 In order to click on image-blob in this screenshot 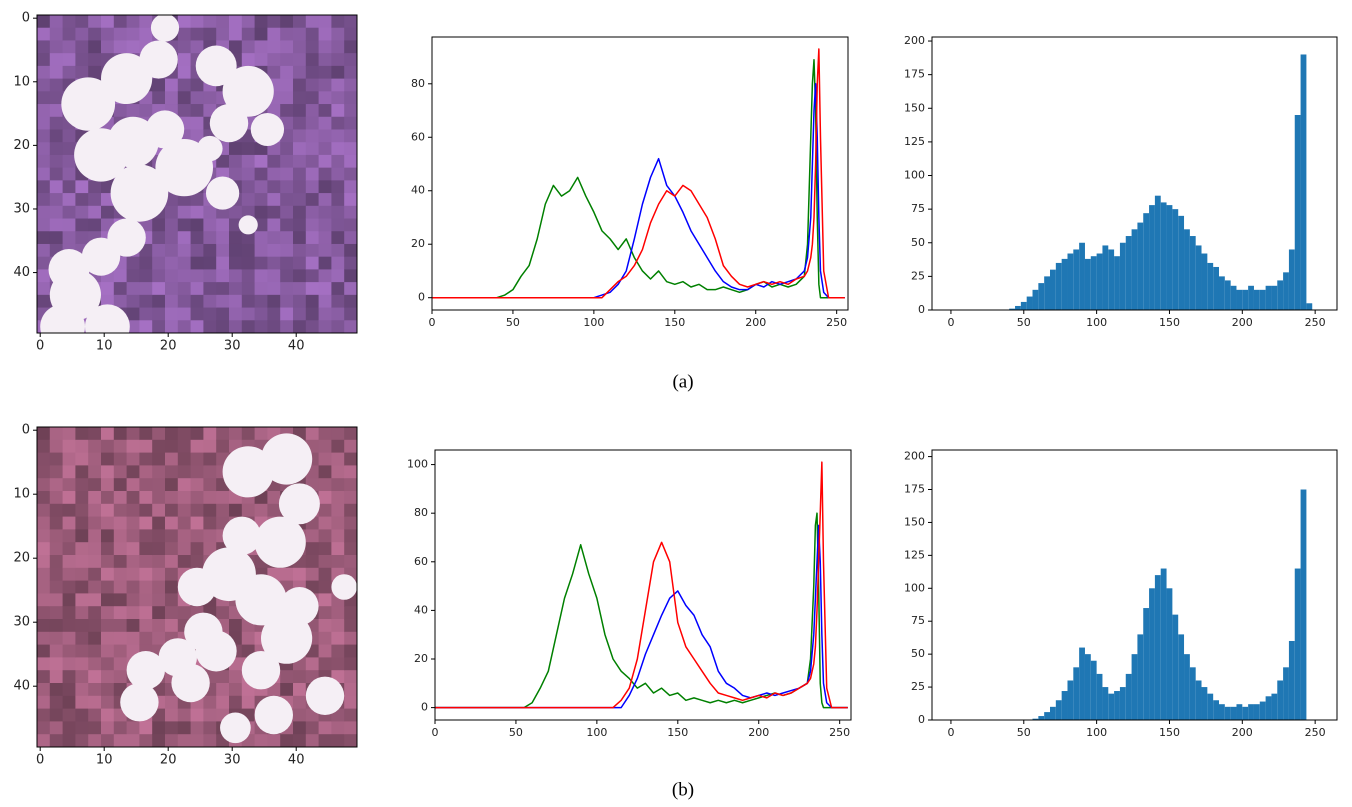, I will do `click(139, 193)`.